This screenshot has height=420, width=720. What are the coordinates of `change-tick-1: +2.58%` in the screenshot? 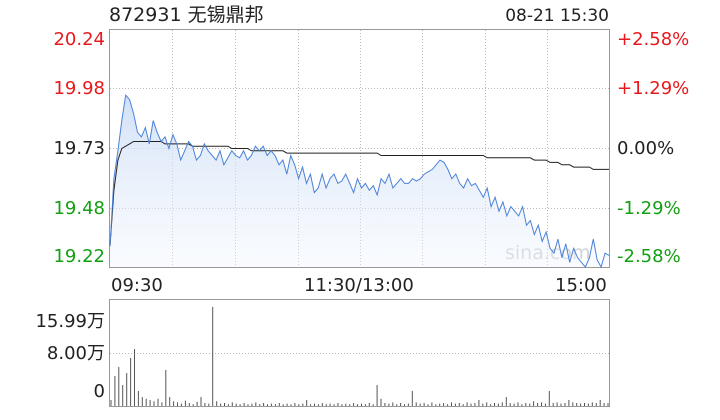 It's located at (653, 39).